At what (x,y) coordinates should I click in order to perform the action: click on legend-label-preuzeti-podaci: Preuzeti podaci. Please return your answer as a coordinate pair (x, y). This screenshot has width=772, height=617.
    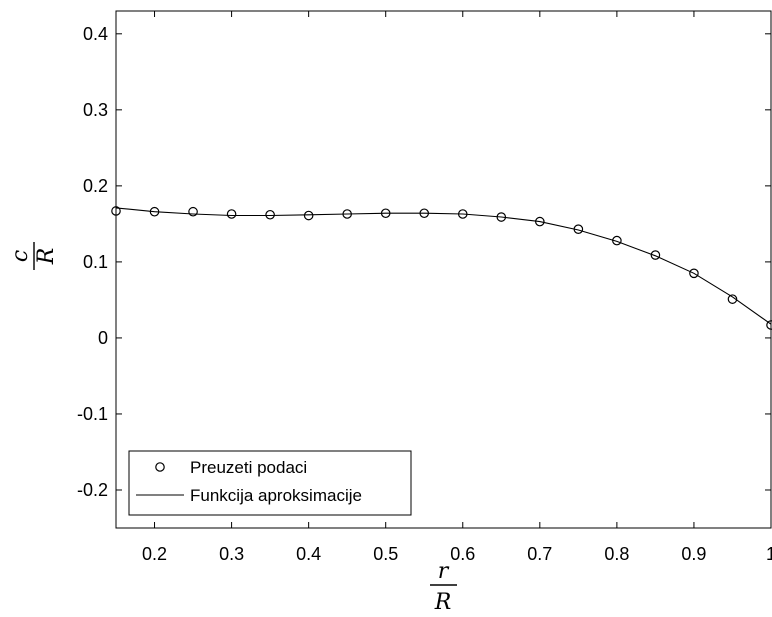
    Looking at the image, I should click on (248, 467).